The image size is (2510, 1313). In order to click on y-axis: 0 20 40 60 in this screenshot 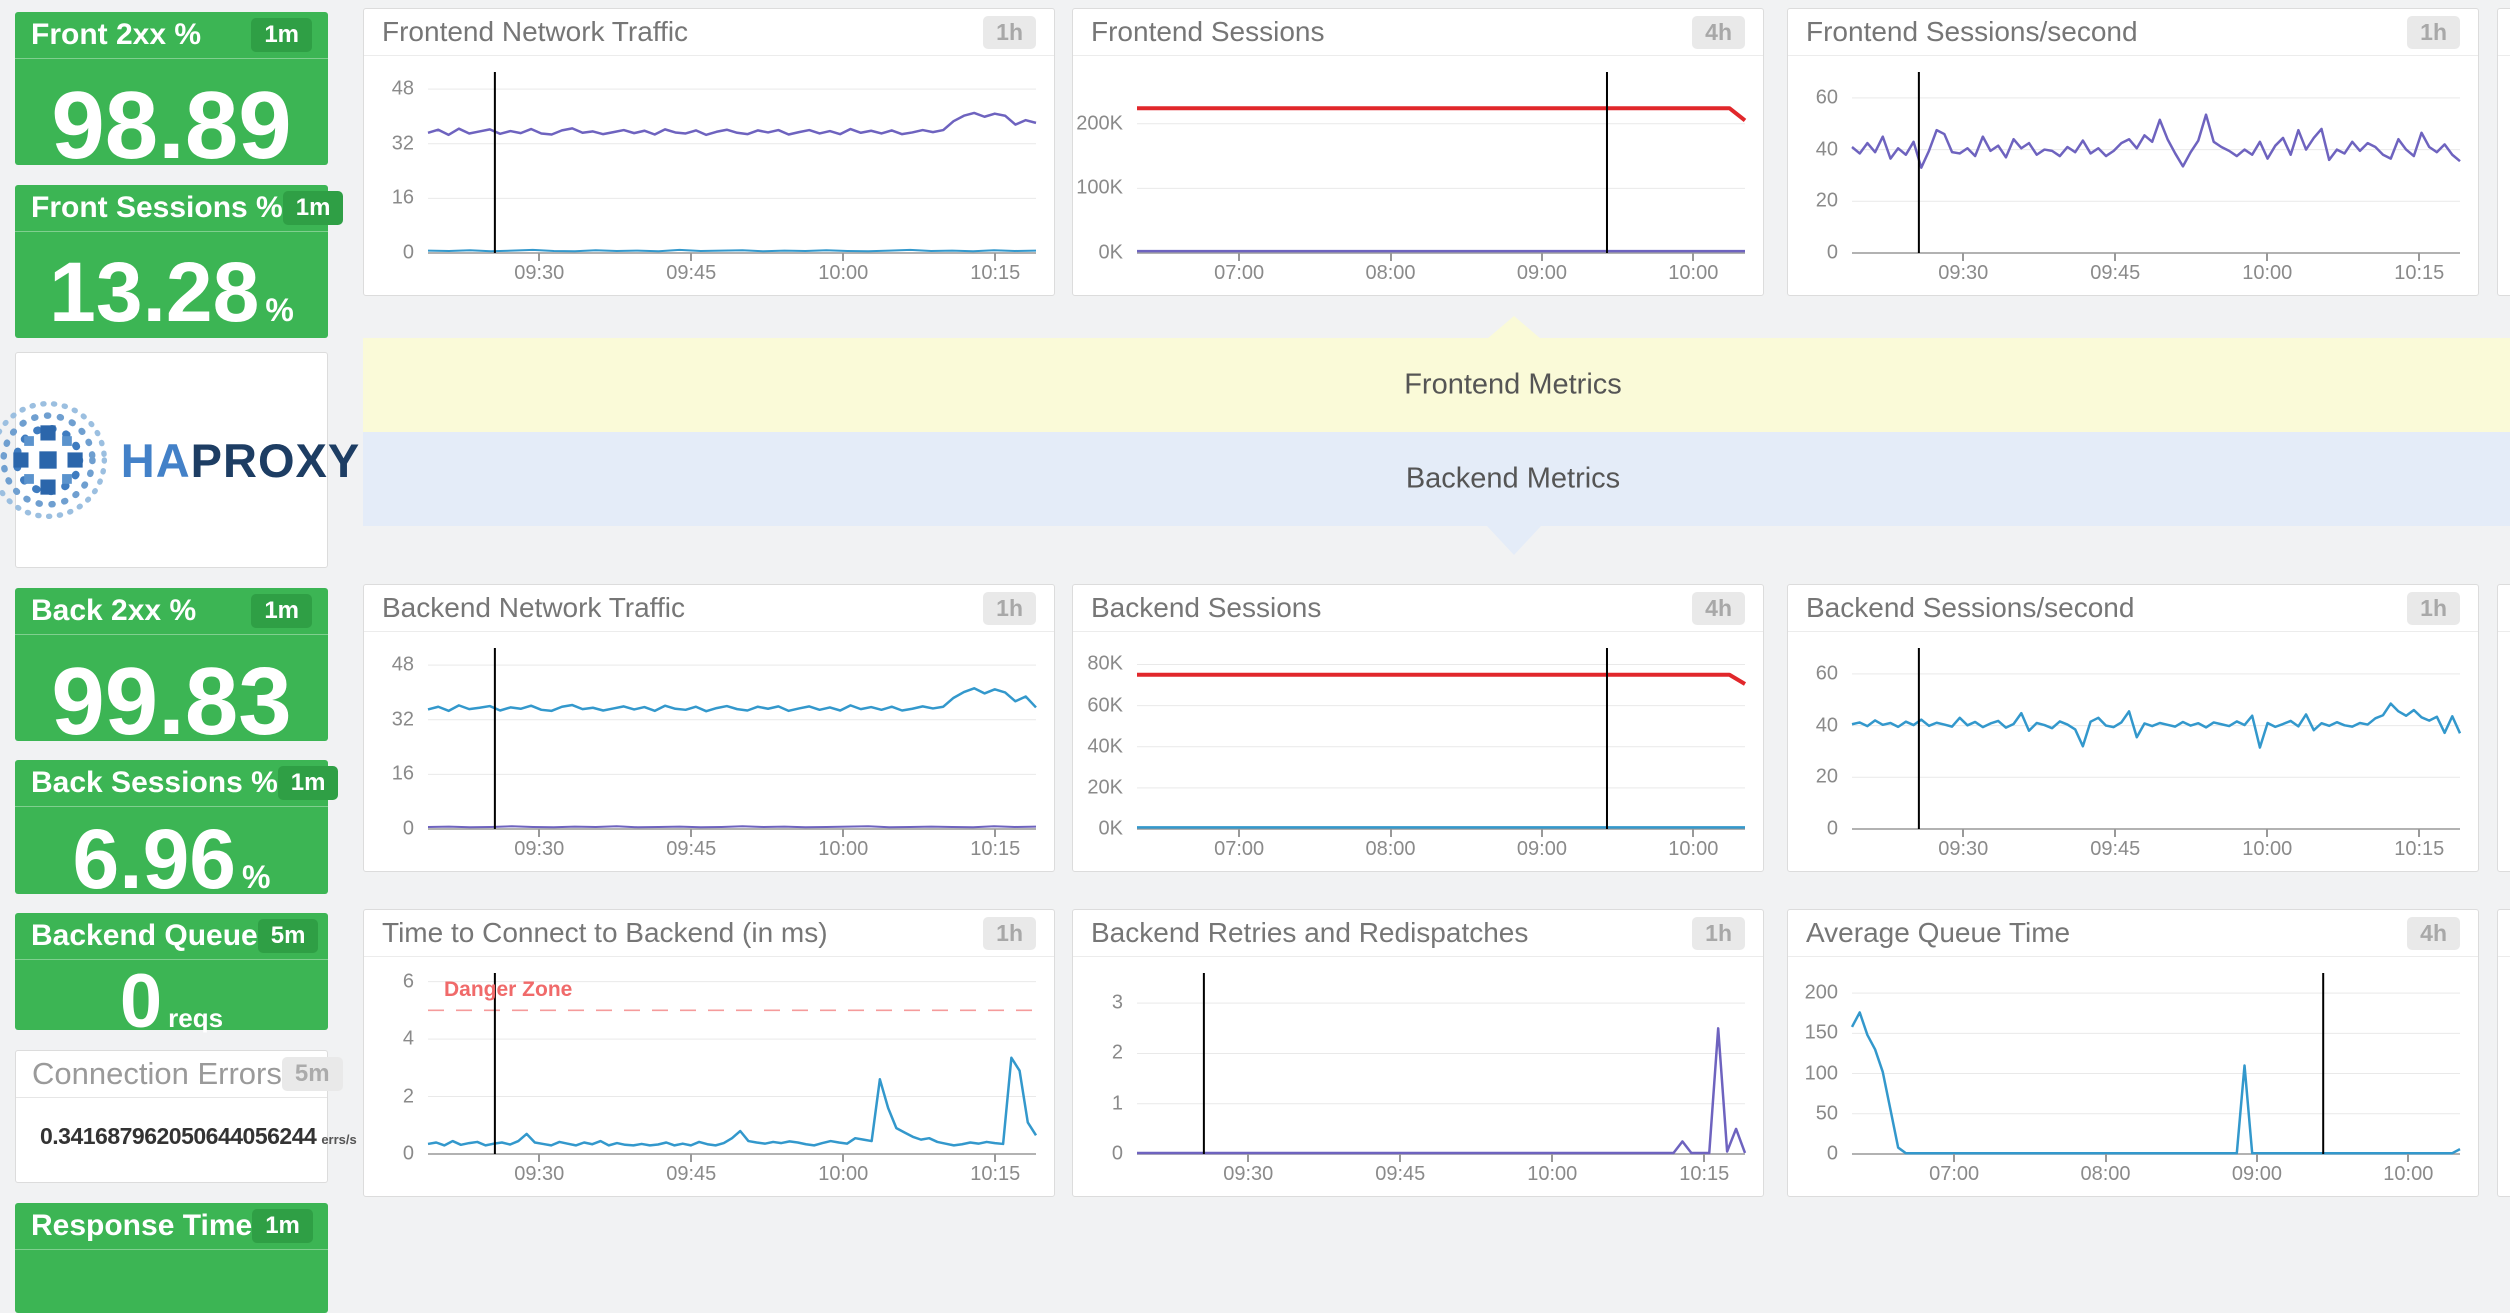, I will do `click(1817, 167)`.